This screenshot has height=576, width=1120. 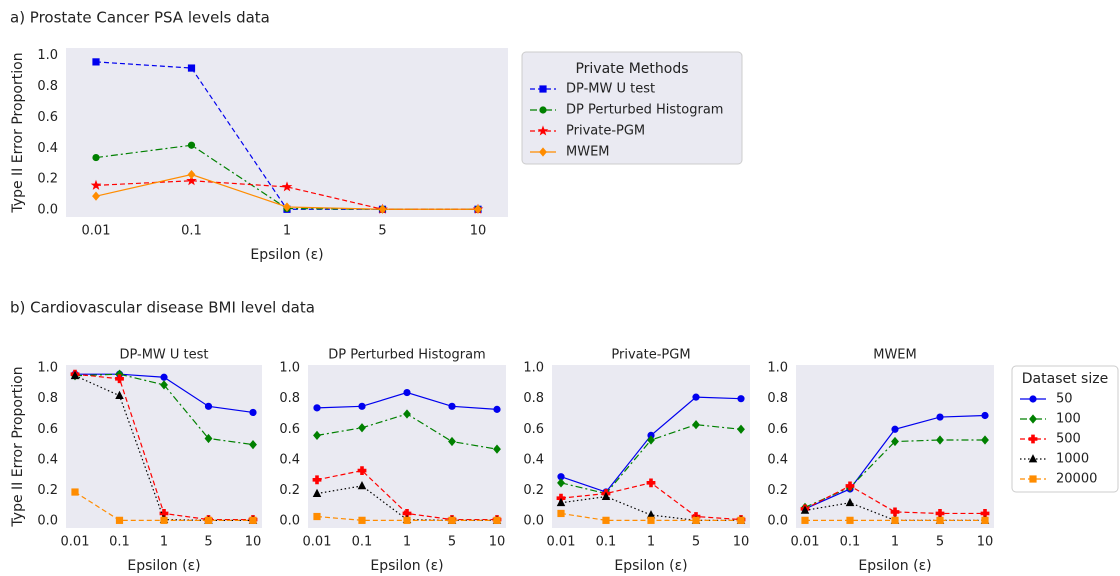 I want to click on chart-title: DP Perturbed Histogram, so click(x=406, y=355).